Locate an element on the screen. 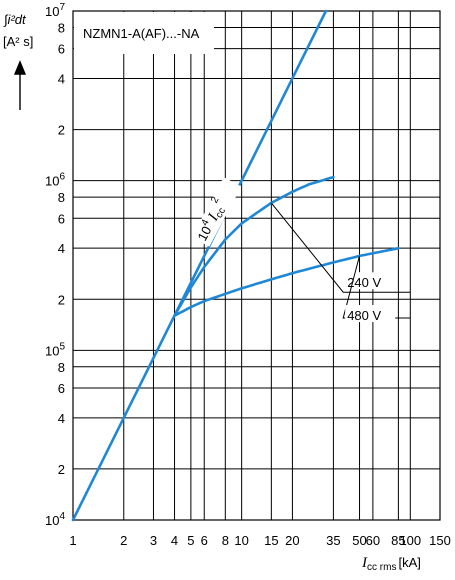 This screenshot has height=580, width=455. x-axis-label: Icc rms [kA] is located at coordinates (402, 562).